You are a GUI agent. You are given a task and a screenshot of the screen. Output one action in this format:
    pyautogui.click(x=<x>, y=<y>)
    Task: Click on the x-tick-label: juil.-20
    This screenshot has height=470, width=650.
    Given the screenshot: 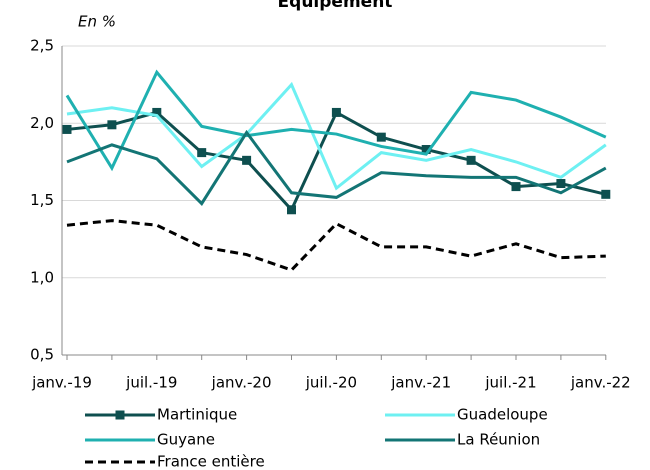 What is the action you would take?
    pyautogui.click(x=331, y=383)
    